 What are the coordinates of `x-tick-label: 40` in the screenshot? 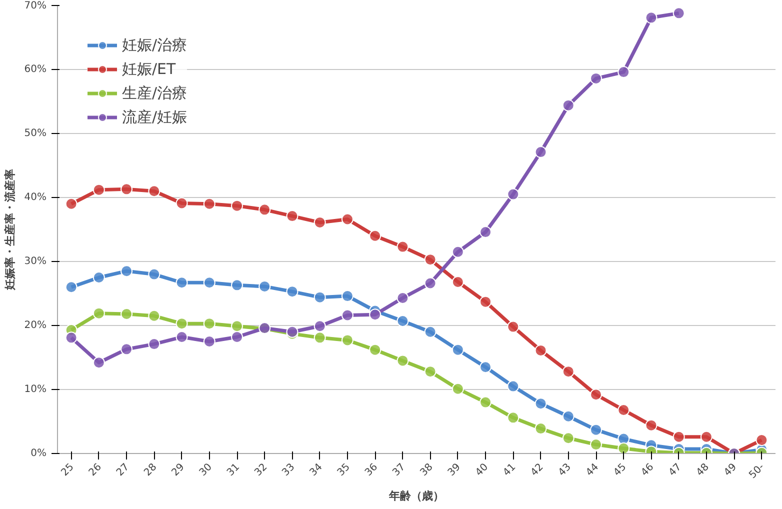 It's located at (482, 470).